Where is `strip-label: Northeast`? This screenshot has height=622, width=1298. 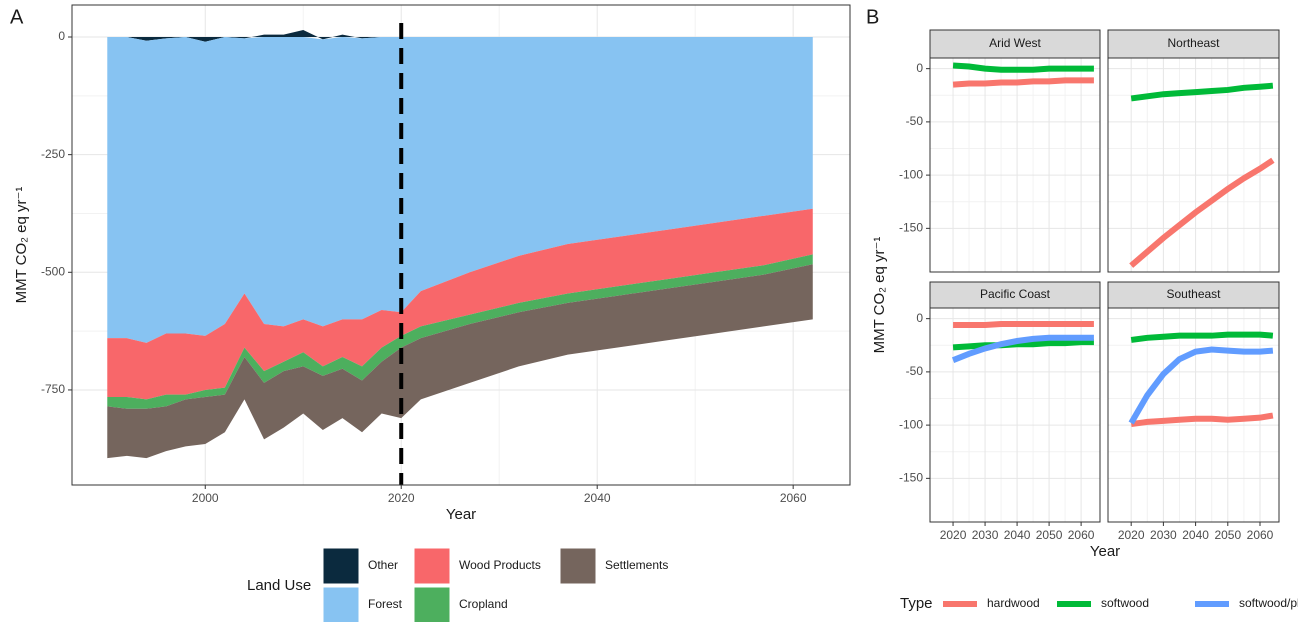
strip-label: Northeast is located at coordinates (1193, 43).